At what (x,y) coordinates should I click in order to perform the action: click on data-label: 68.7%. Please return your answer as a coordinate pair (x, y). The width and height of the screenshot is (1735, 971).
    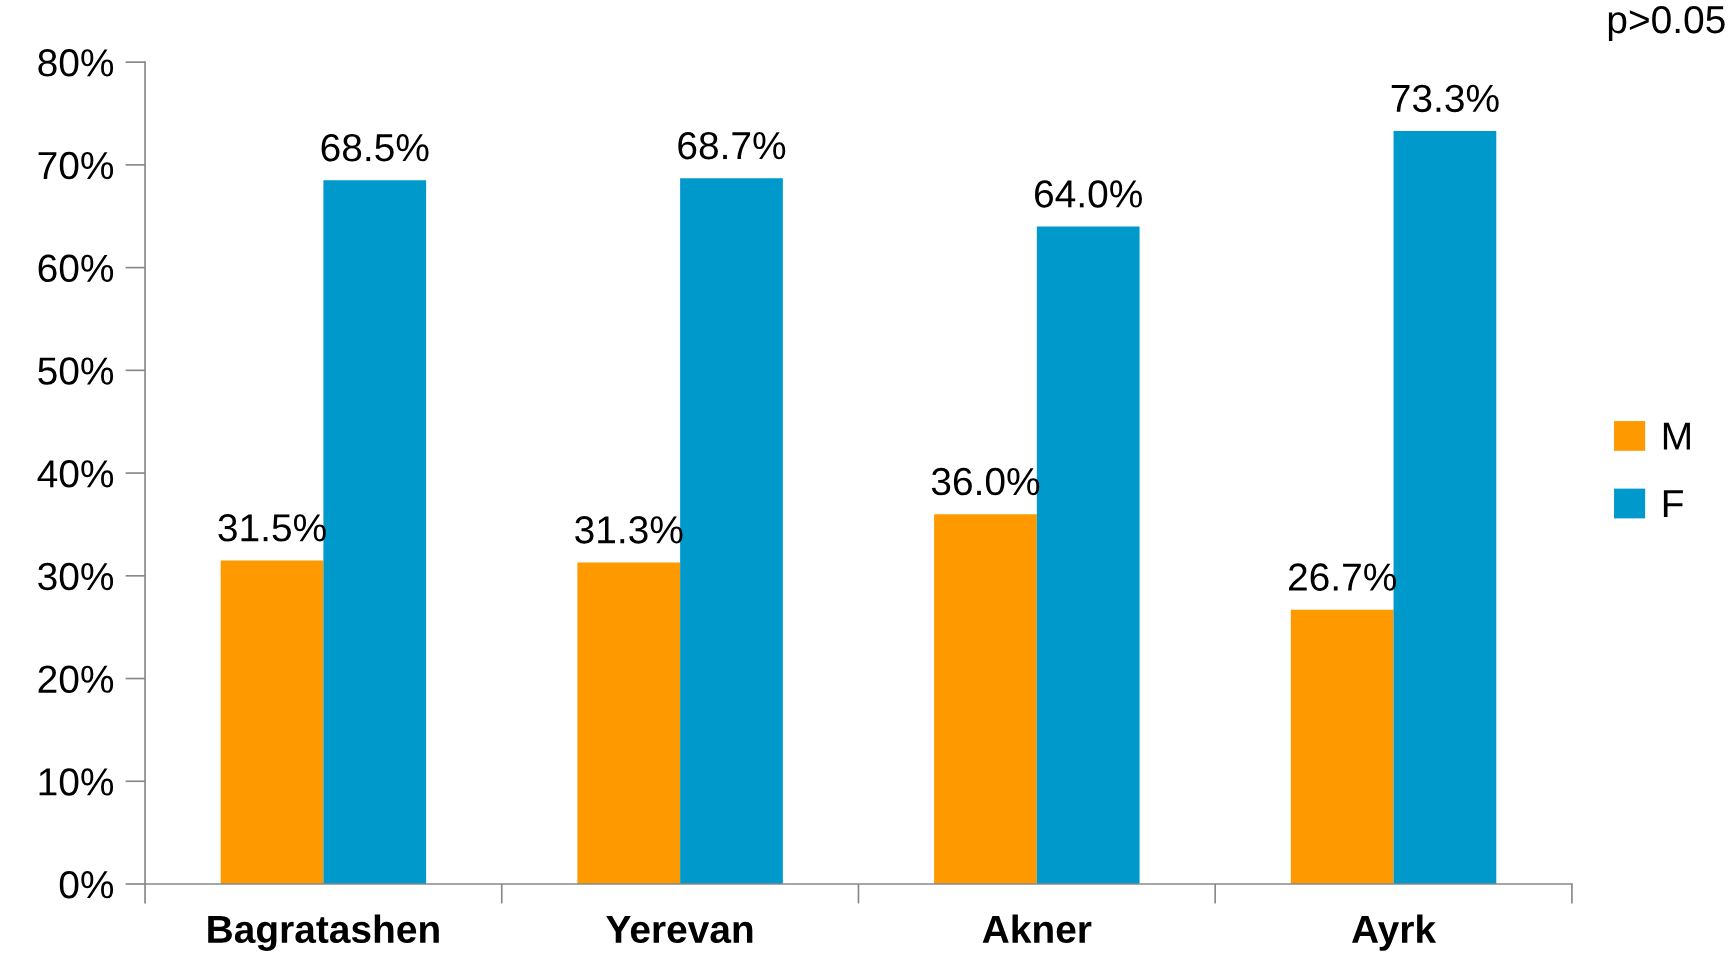
    Looking at the image, I should click on (732, 145).